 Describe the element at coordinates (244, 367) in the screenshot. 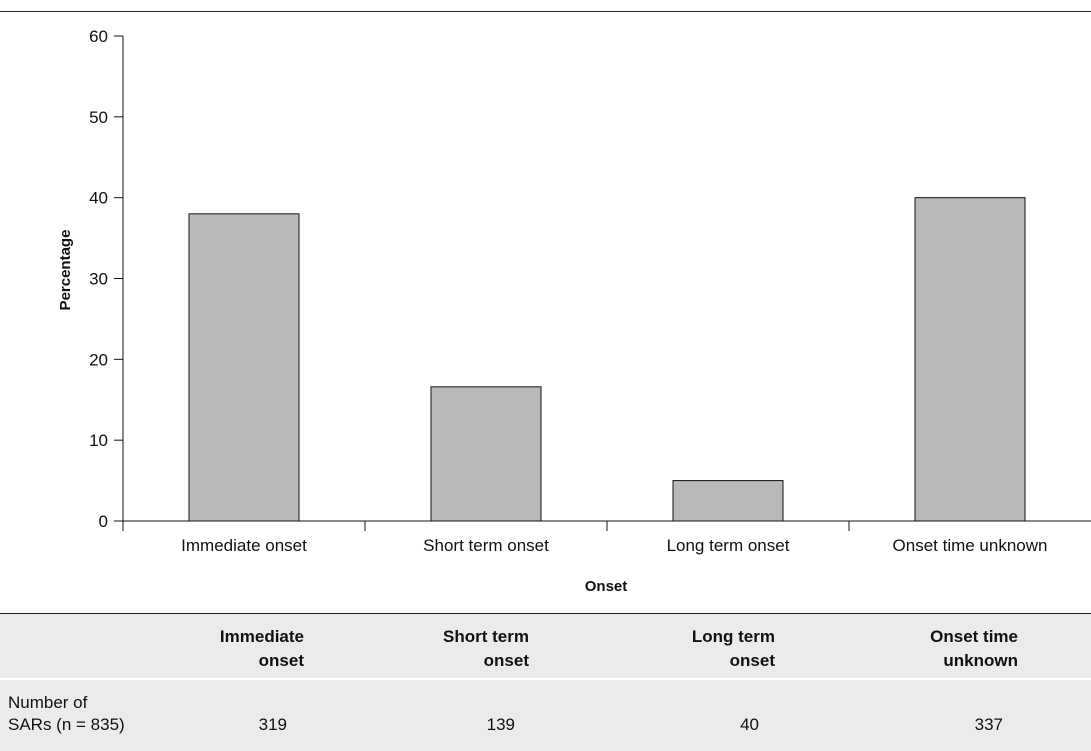

I see `bar-immediate-onset` at that location.